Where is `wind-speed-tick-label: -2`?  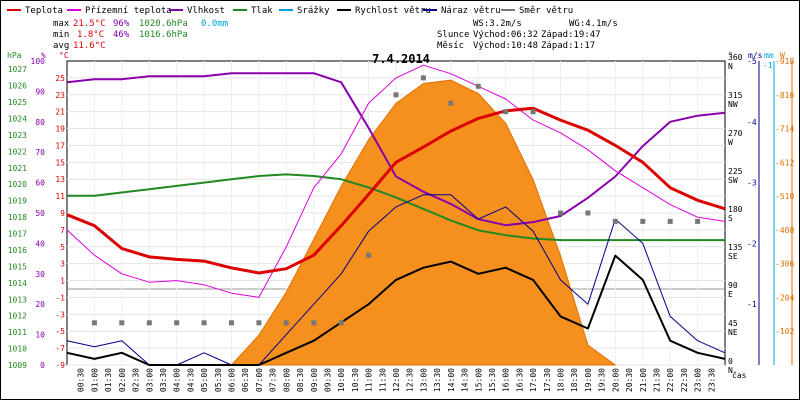
wind-speed-tick-label: -2 is located at coordinates (752, 243).